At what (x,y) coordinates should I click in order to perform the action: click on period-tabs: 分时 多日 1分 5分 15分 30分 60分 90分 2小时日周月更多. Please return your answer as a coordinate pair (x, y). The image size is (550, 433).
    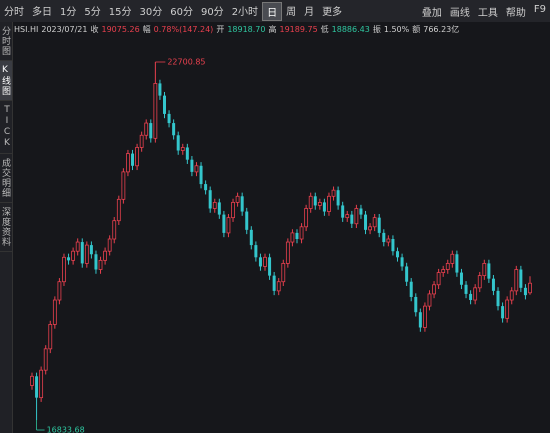
    Looking at the image, I should click on (173, 11).